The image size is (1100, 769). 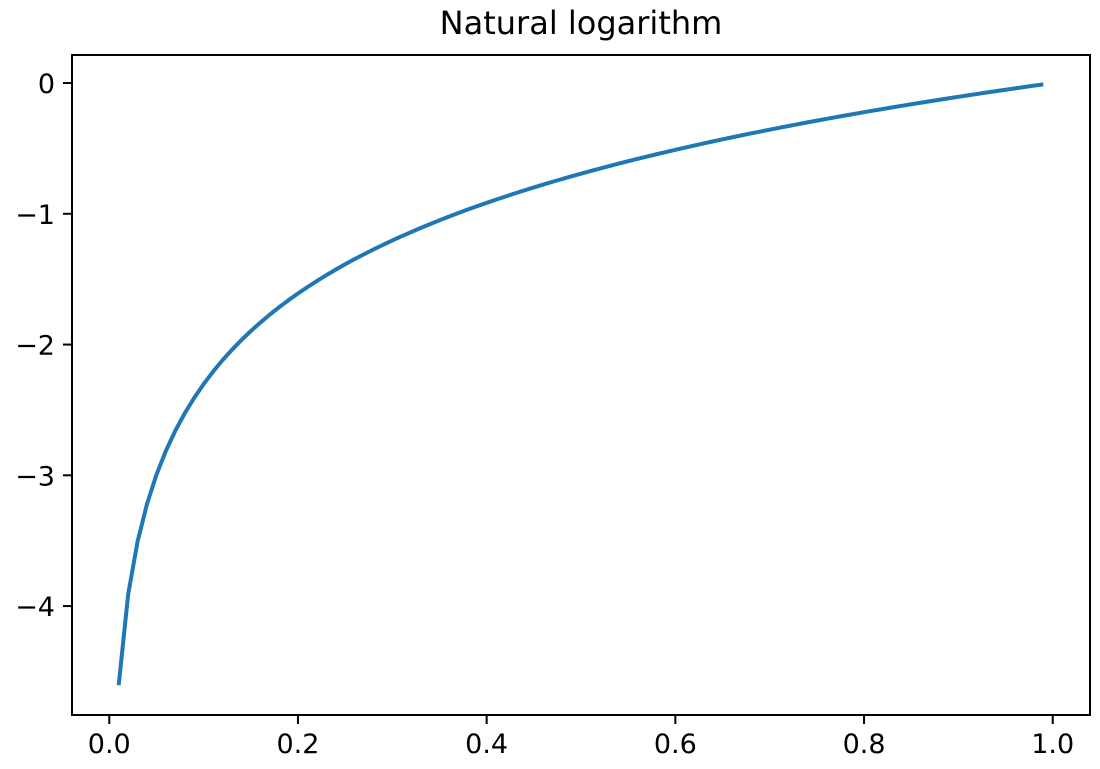 What do you see at coordinates (35, 476) in the screenshot?
I see `y-tick-label: −3` at bounding box center [35, 476].